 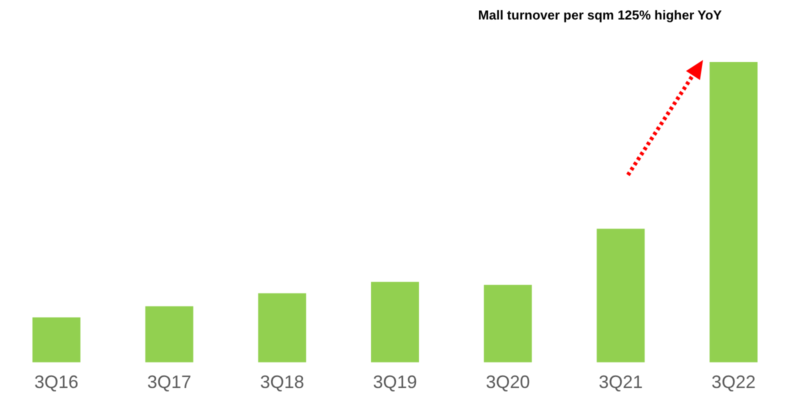 I want to click on x-tick-label: 3Q18, so click(x=282, y=382).